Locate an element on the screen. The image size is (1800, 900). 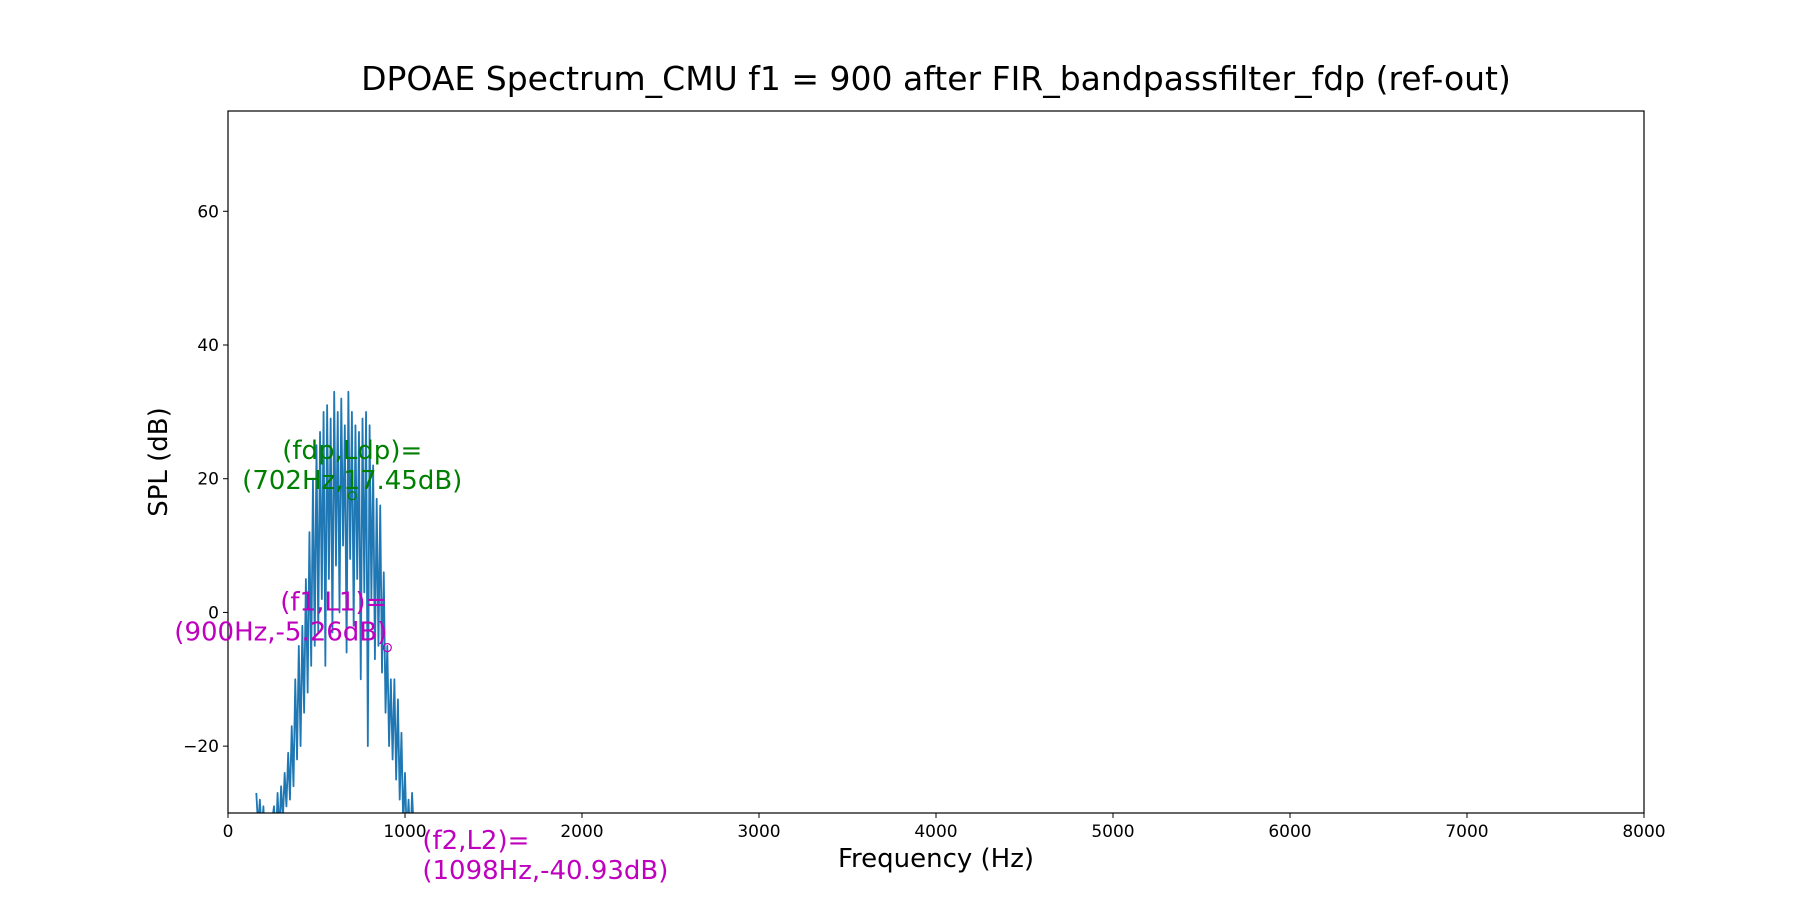
y-tick-label: 0 is located at coordinates (213, 613).